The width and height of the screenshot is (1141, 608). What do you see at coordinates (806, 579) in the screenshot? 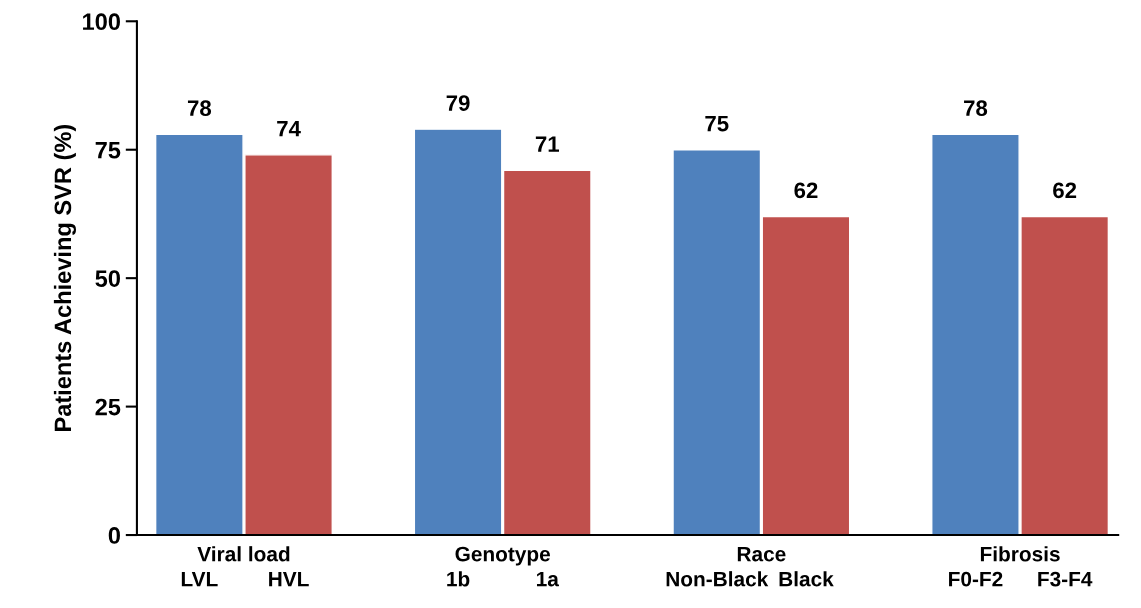
I see `x-tick-label: Black` at bounding box center [806, 579].